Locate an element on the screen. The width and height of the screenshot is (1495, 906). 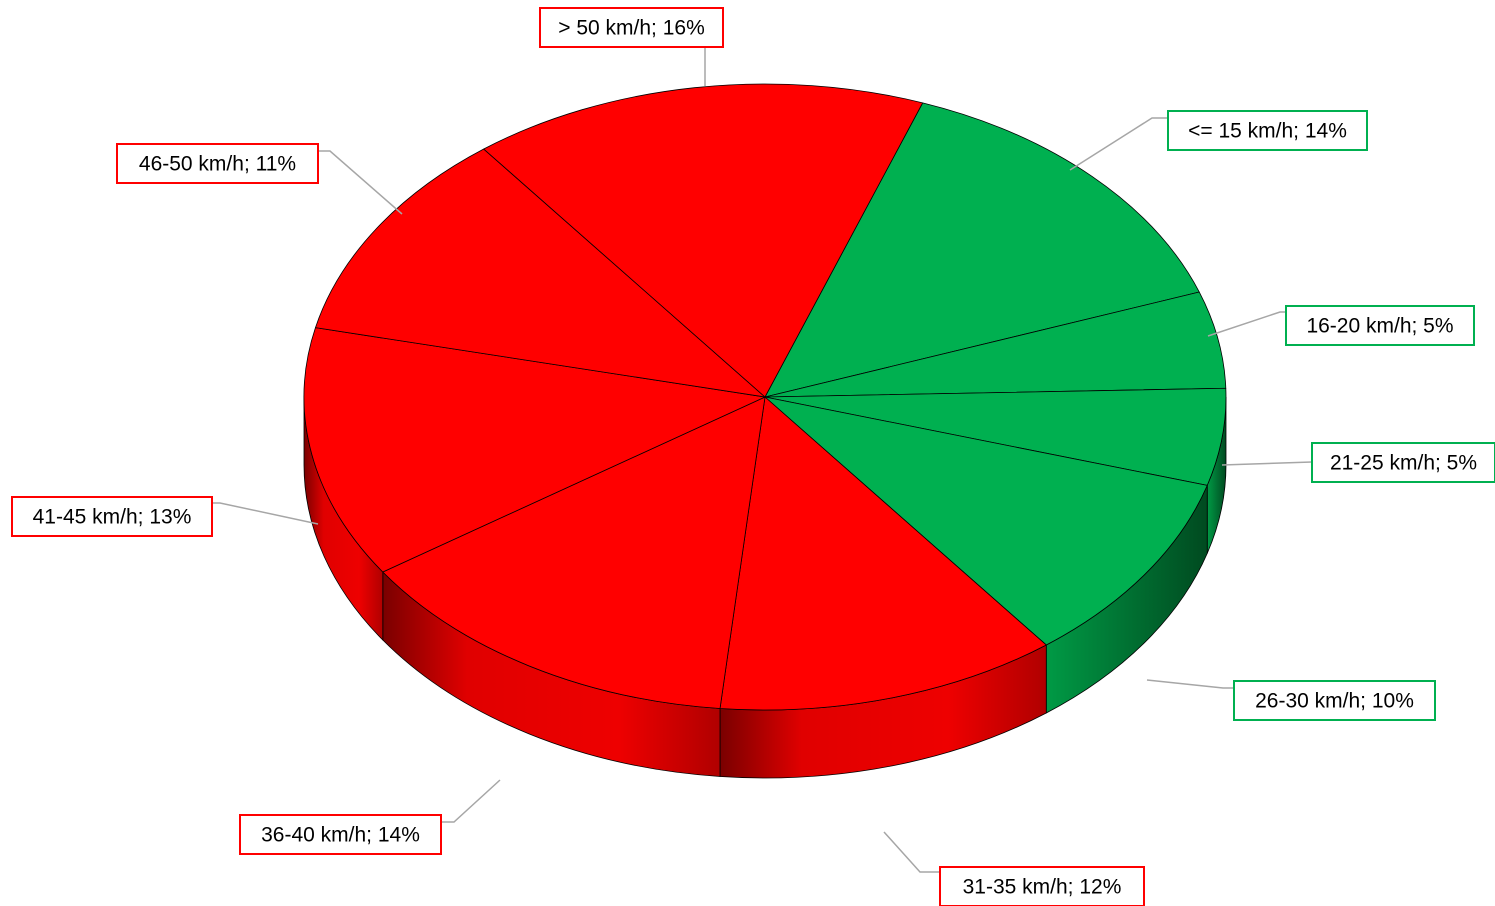
data-label-4: 31-35 km/h; 12% is located at coordinates (1042, 887).